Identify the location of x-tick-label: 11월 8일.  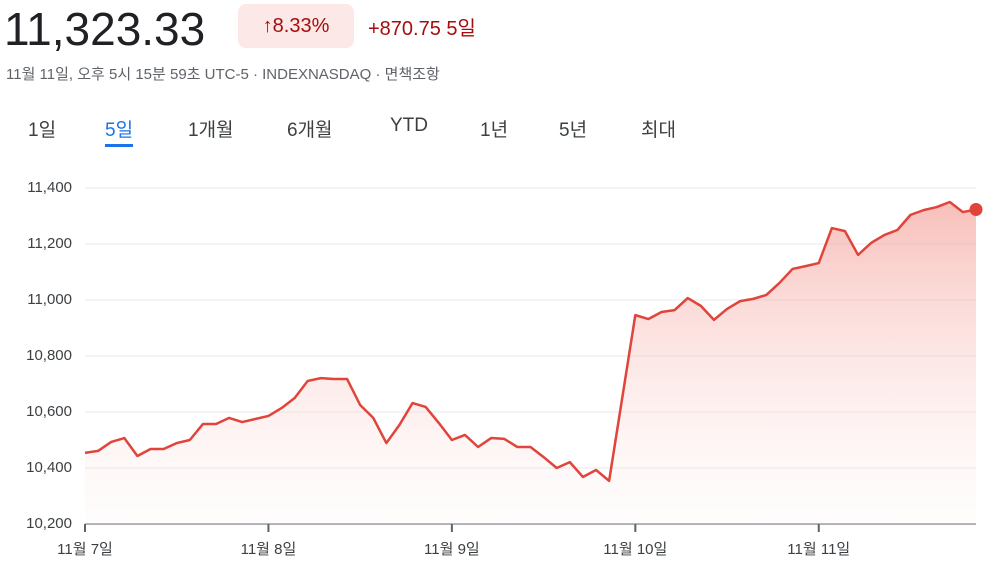
(269, 549).